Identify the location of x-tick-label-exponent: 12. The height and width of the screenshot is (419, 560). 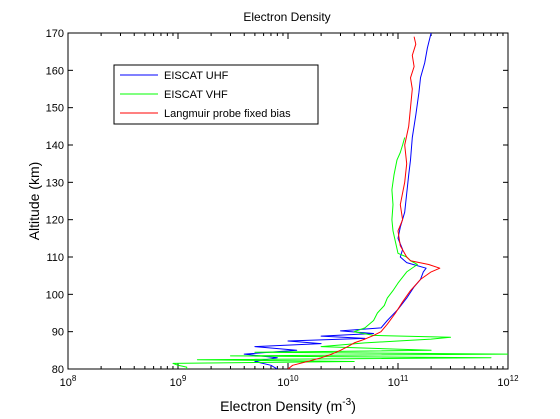
(514, 378).